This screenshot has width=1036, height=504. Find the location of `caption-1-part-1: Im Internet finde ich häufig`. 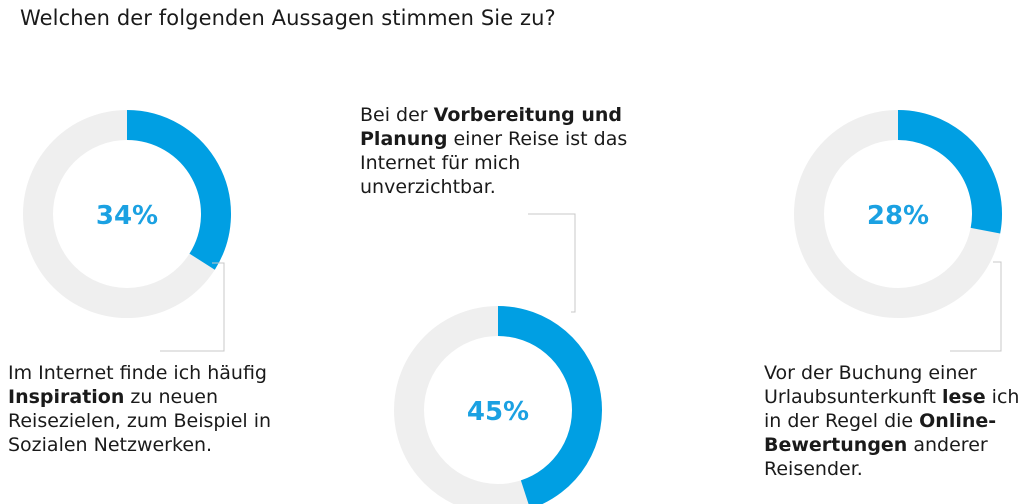

caption-1-part-1: Im Internet finde ich häufig is located at coordinates (137, 373).